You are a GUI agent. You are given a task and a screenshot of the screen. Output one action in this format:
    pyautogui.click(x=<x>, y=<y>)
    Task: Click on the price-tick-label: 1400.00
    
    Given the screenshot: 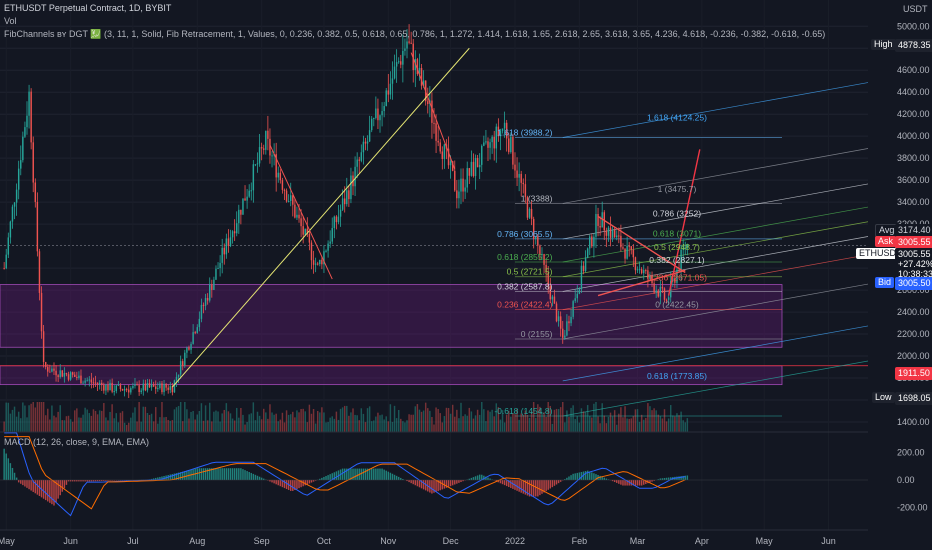 What is the action you would take?
    pyautogui.click(x=913, y=422)
    